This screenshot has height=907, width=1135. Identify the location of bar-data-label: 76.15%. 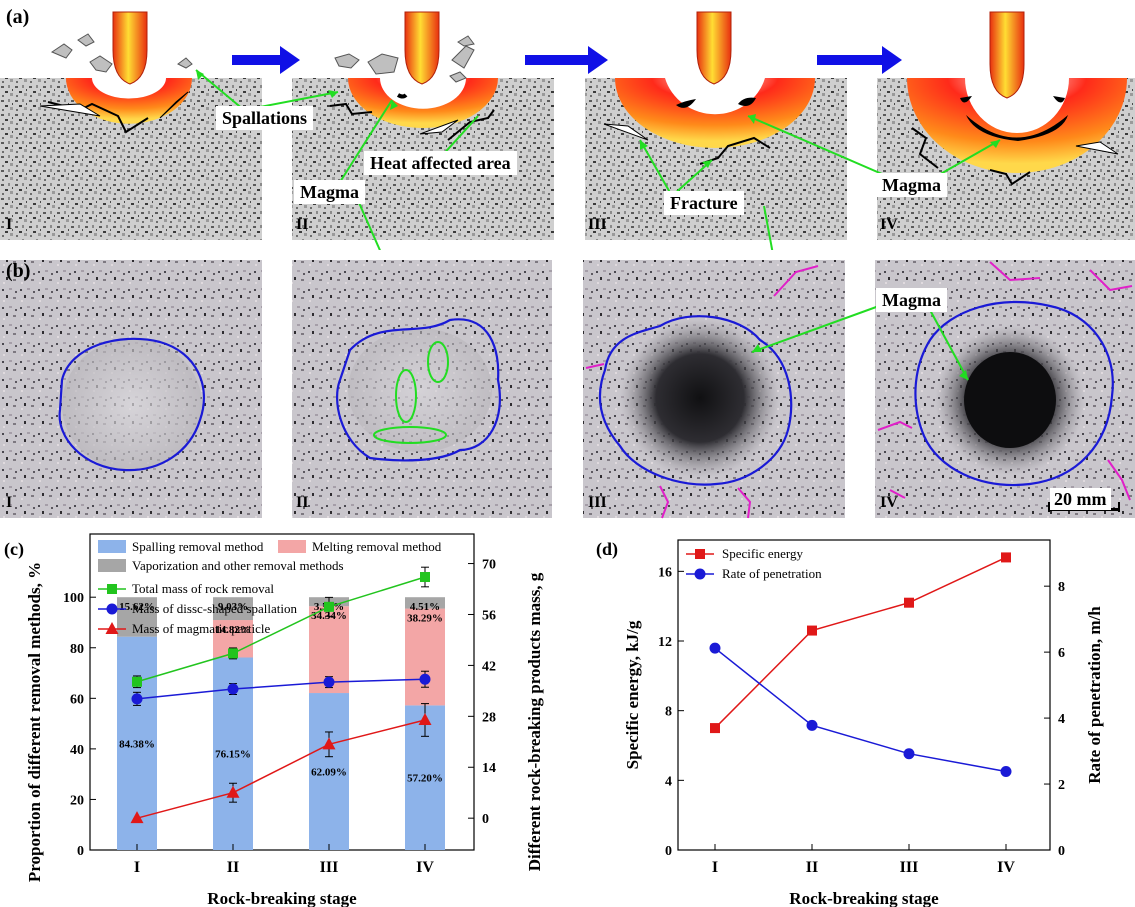
(233, 755).